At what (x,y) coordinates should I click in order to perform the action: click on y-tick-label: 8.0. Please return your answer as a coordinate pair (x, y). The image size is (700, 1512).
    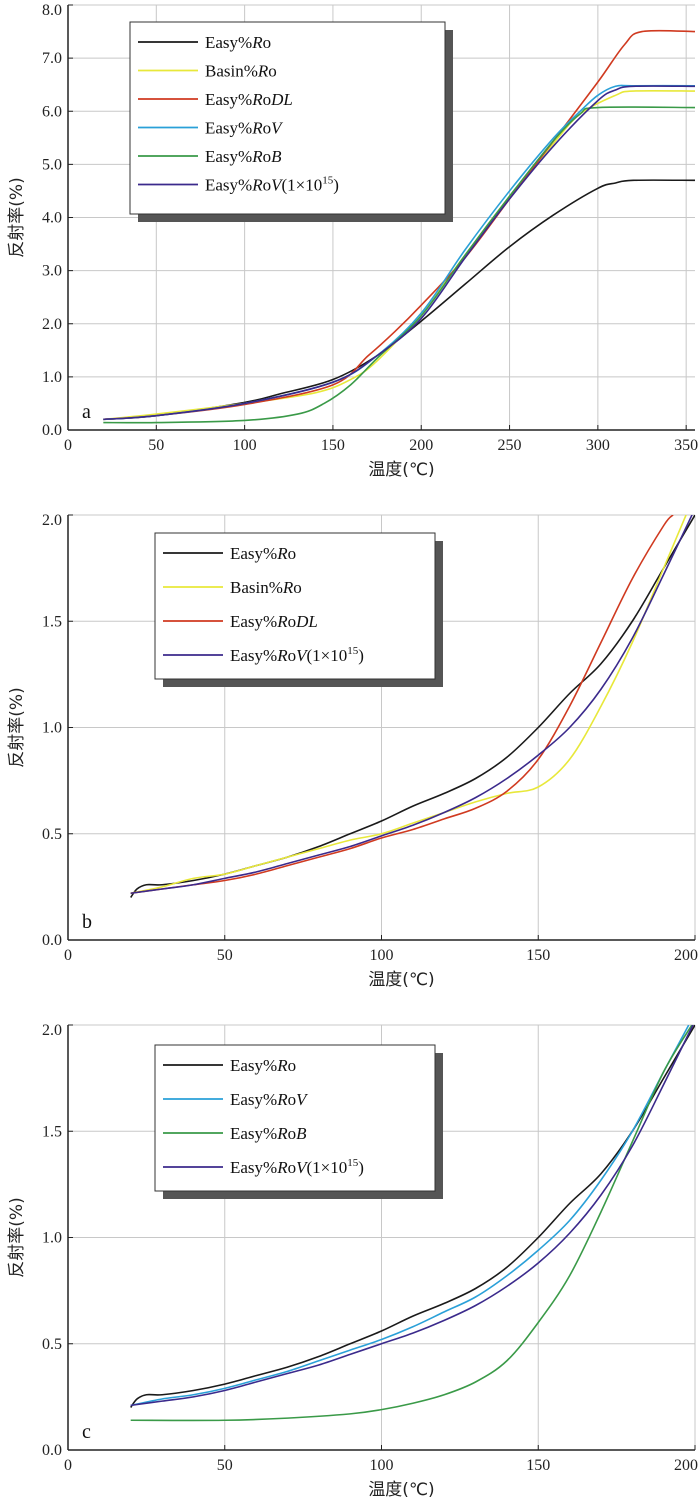
    Looking at the image, I should click on (52, 10).